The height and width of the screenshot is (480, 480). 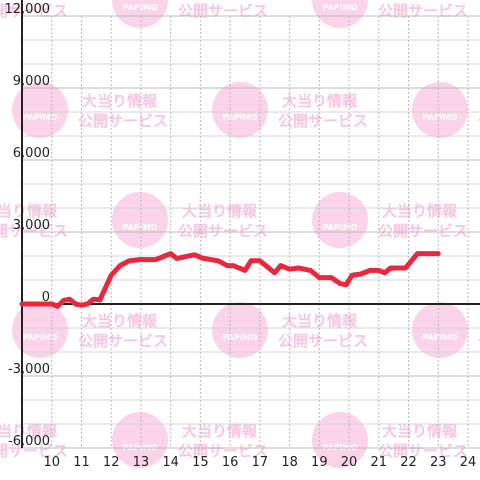 I want to click on y-tick-label: 6,000, so click(x=31, y=153).